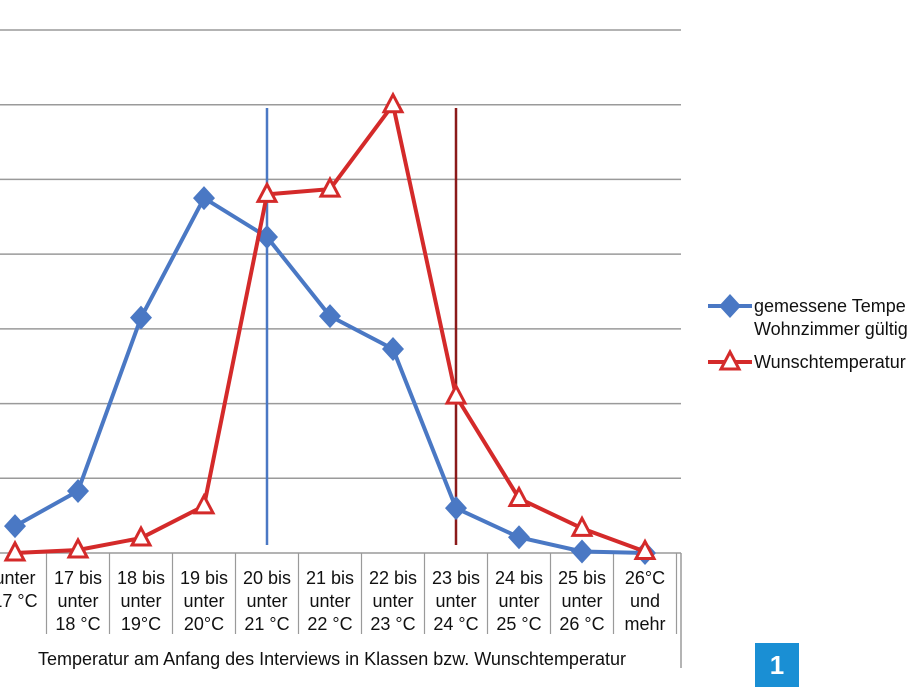  Describe the element at coordinates (361, 326) in the screenshot. I see `reference-lines` at that location.